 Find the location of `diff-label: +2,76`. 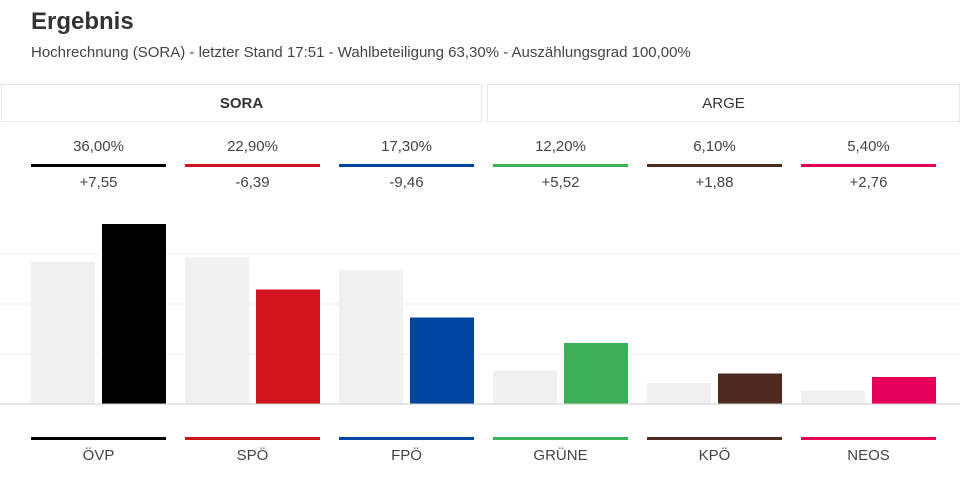

diff-label: +2,76 is located at coordinates (868, 182).